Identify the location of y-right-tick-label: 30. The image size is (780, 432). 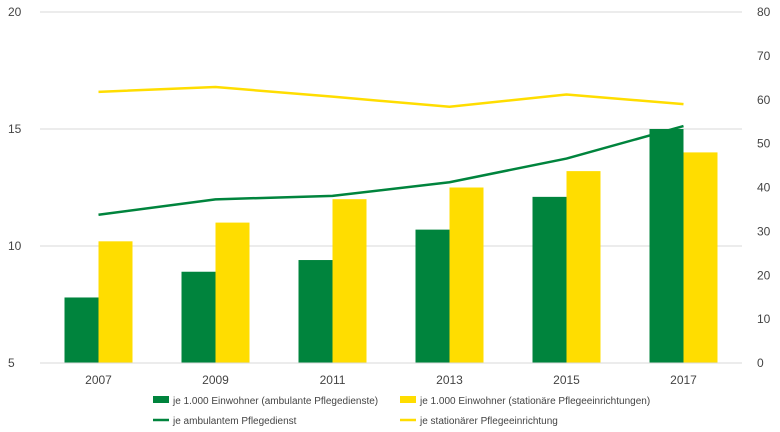
(764, 231).